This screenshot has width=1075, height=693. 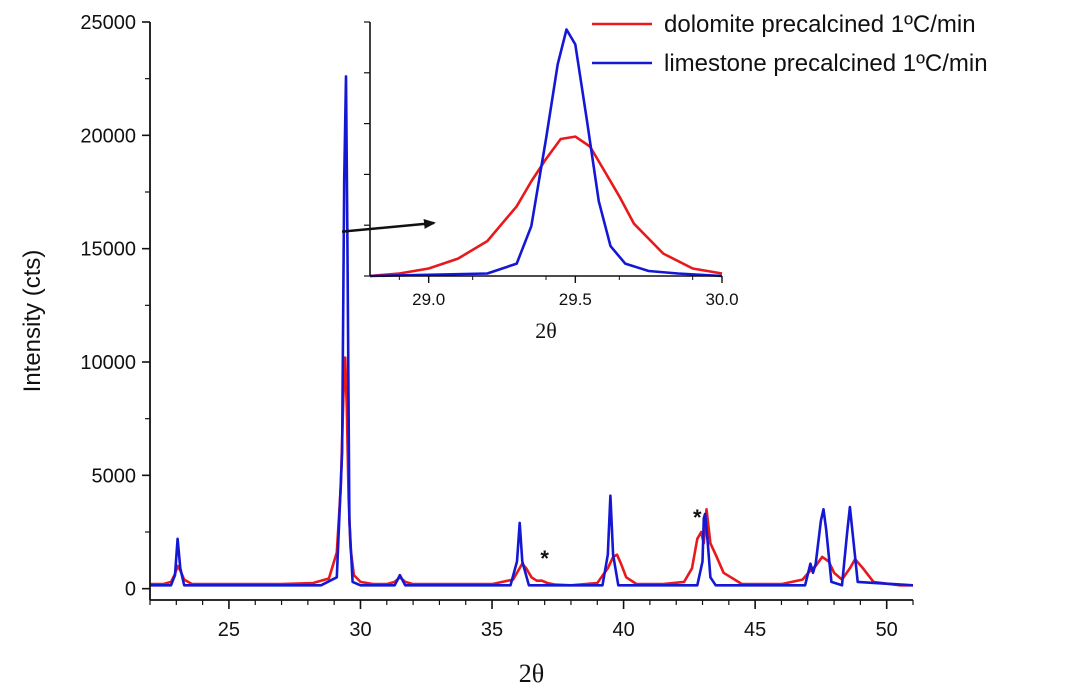 What do you see at coordinates (492, 630) in the screenshot?
I see `x-tick-label: 35` at bounding box center [492, 630].